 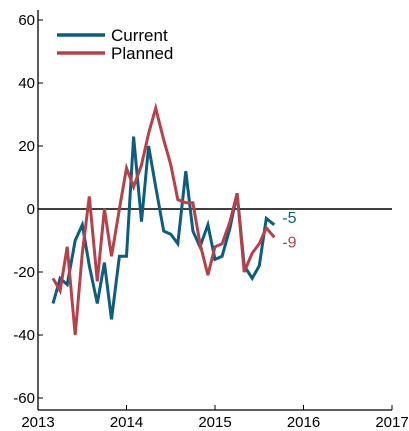 I want to click on end-label-planned: -9, so click(x=289, y=242).